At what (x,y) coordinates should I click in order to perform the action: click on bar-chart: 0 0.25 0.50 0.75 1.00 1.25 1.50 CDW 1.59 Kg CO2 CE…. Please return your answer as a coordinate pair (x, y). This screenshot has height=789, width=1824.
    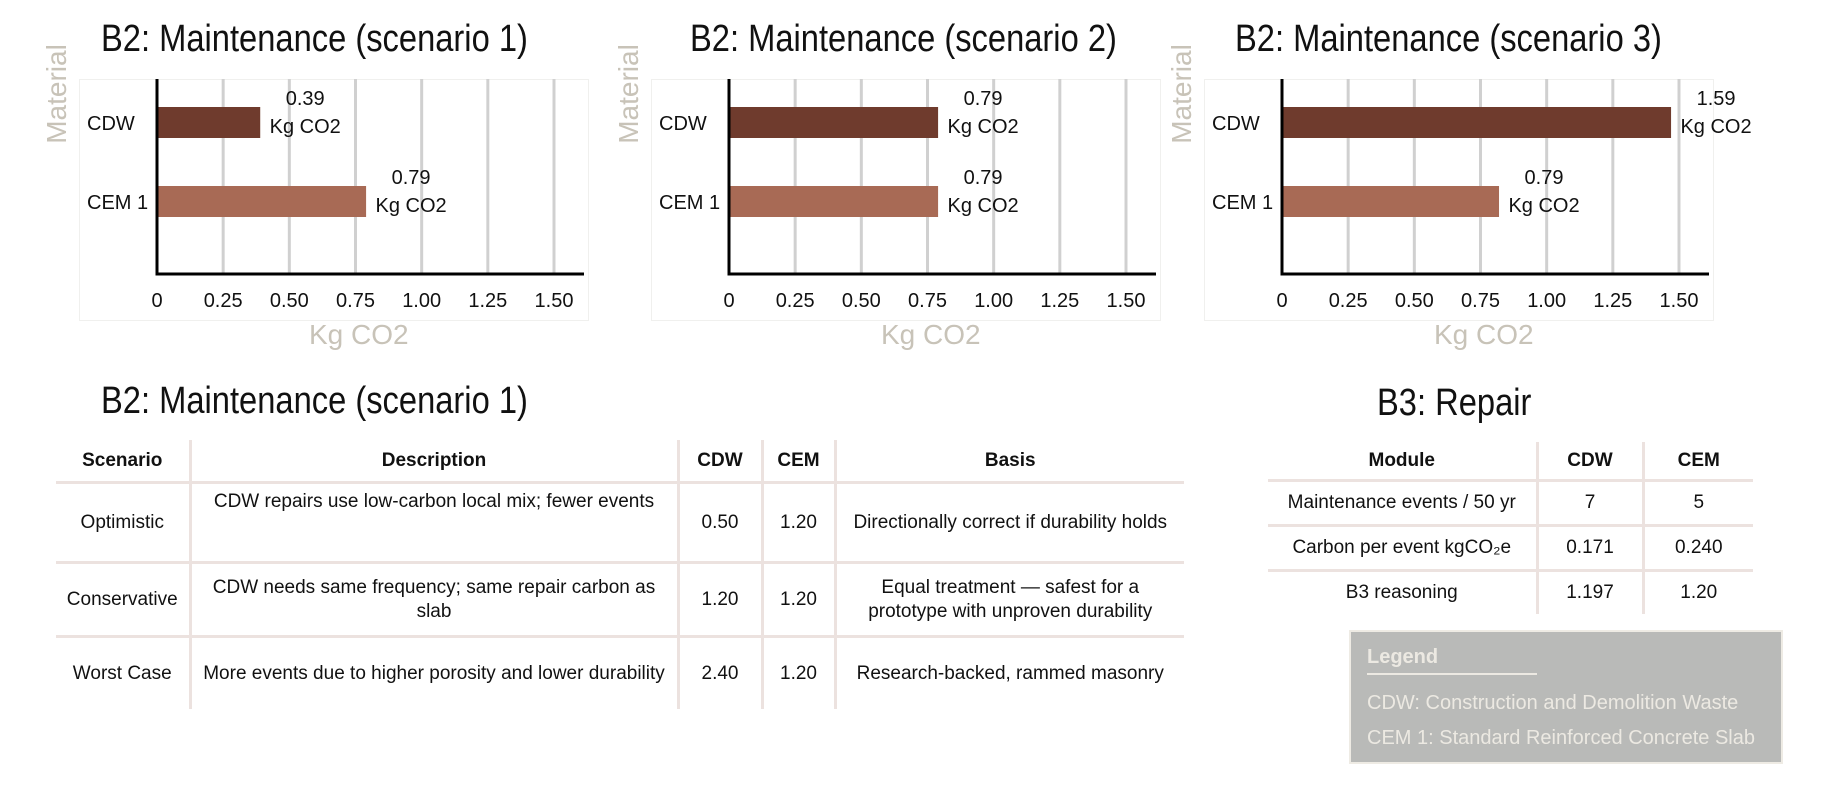
    Looking at the image, I should click on (1482, 195).